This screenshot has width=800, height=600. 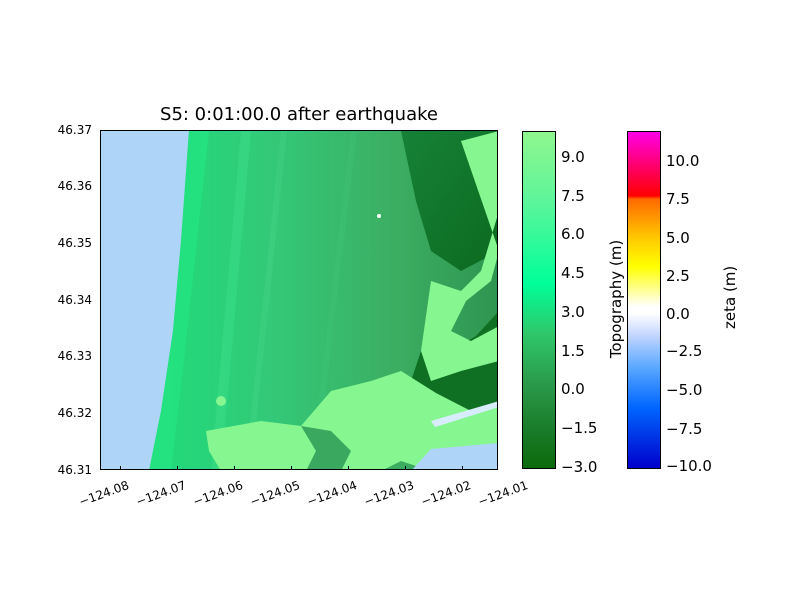 I want to click on figure-title: S5: 0:01:00.0 after earthquake, so click(x=299, y=114).